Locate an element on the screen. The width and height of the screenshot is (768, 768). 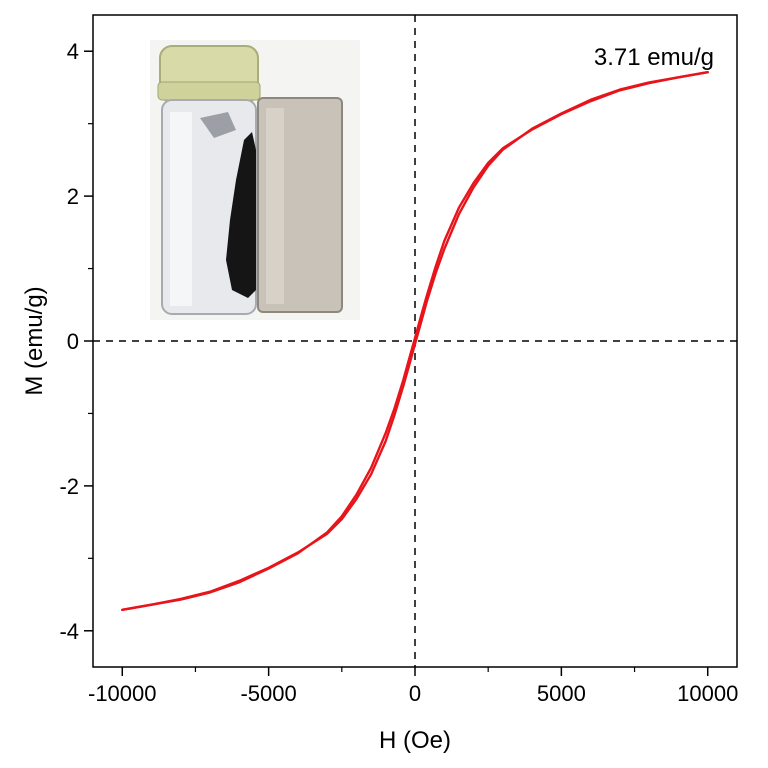
vial-cap-ring is located at coordinates (209, 91).